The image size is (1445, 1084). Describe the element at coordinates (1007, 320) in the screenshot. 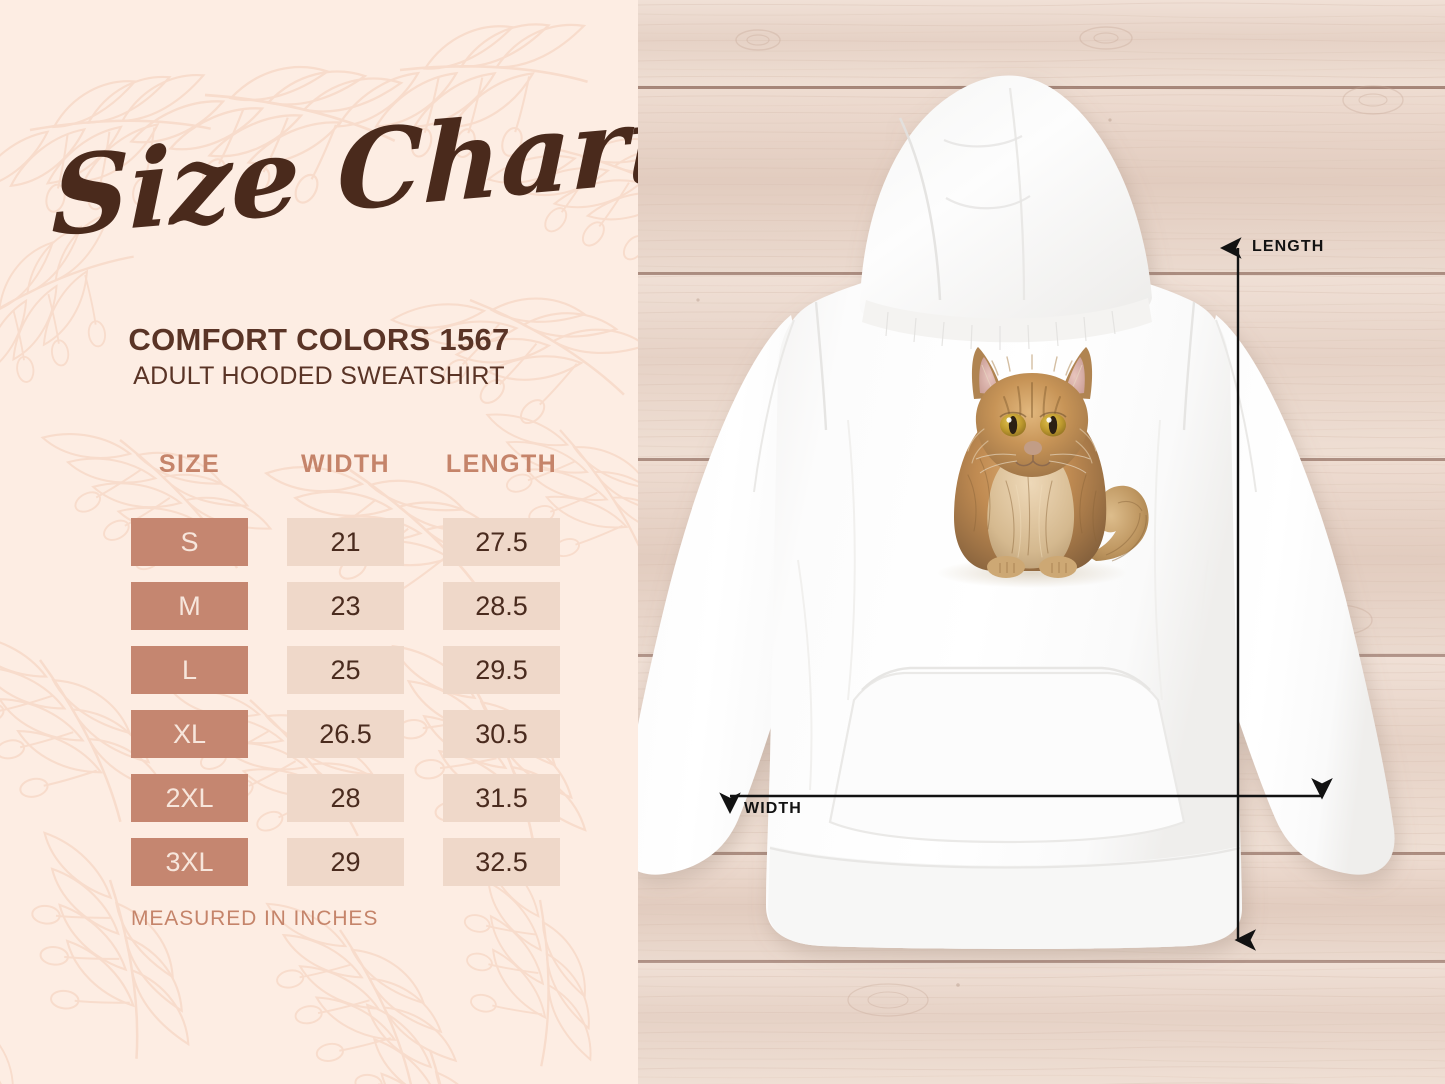

I see `hoodie-hood-band` at that location.